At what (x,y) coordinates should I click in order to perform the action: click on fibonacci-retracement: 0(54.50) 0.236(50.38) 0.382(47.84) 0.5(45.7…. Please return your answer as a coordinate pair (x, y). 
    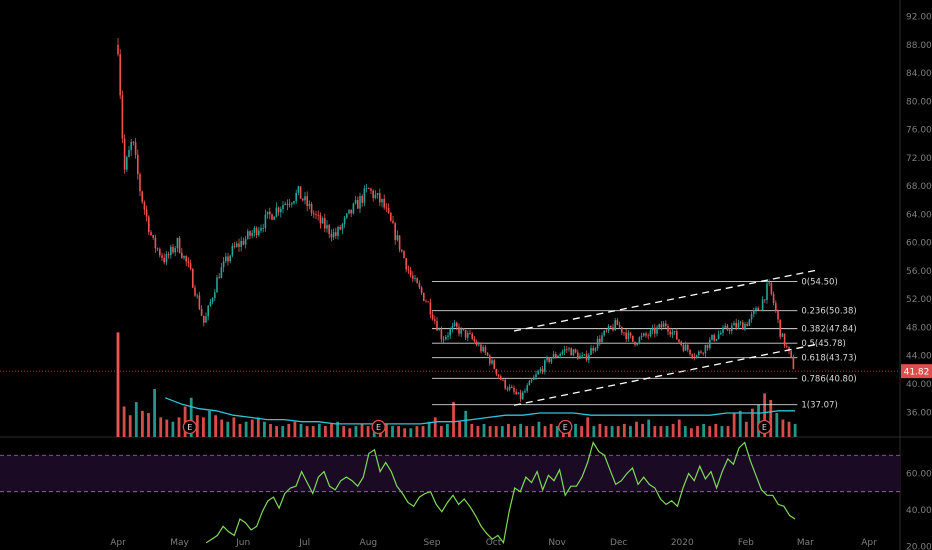
    Looking at the image, I should click on (644, 344).